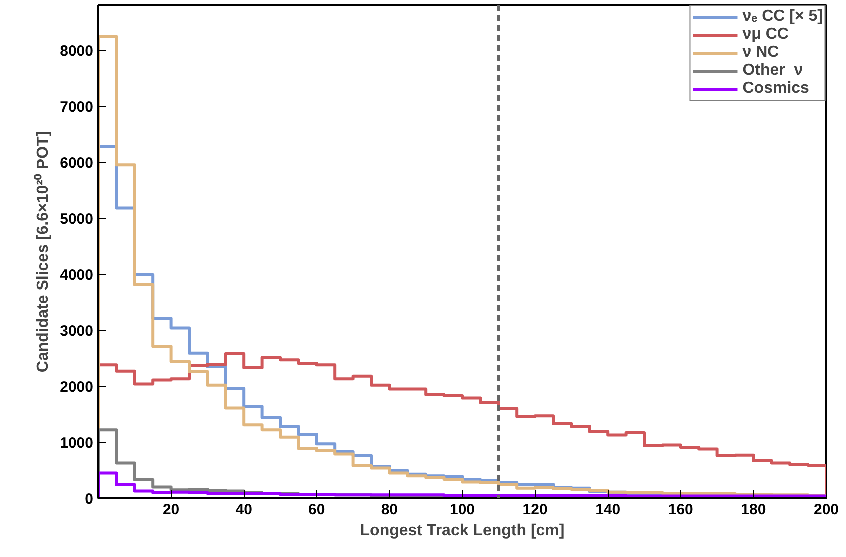 Image resolution: width=846 pixels, height=557 pixels. What do you see at coordinates (77, 107) in the screenshot?
I see `y-tick-label: 7000` at bounding box center [77, 107].